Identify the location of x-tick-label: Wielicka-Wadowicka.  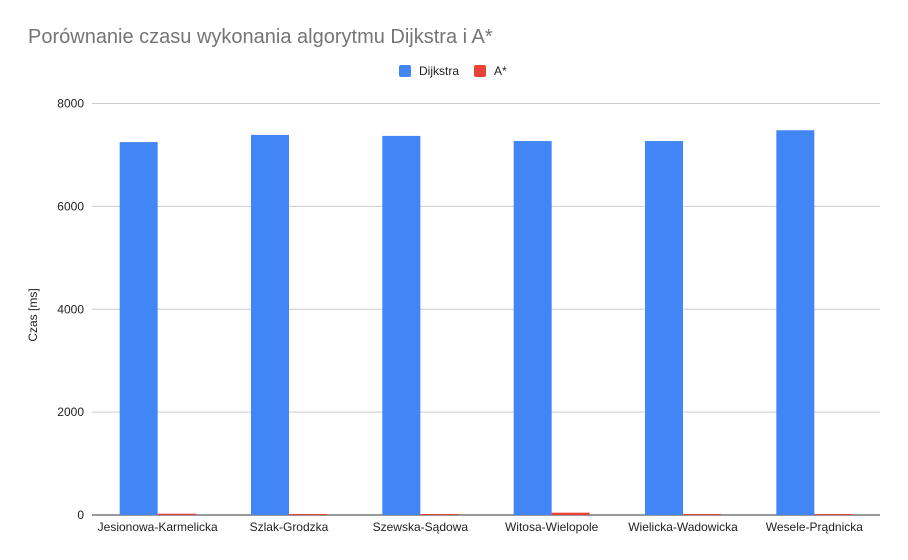
(683, 527).